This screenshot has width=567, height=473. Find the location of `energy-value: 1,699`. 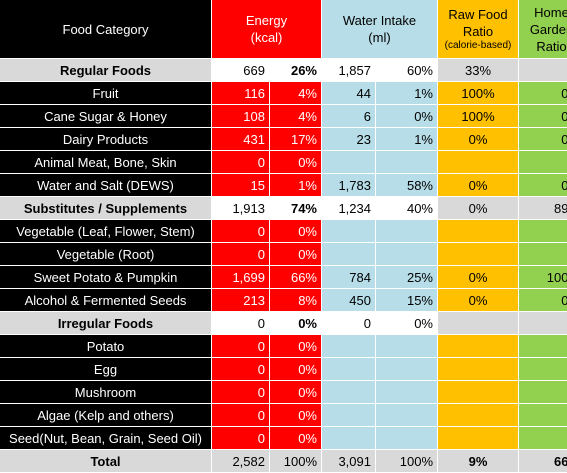

energy-value: 1,699 is located at coordinates (241, 277).